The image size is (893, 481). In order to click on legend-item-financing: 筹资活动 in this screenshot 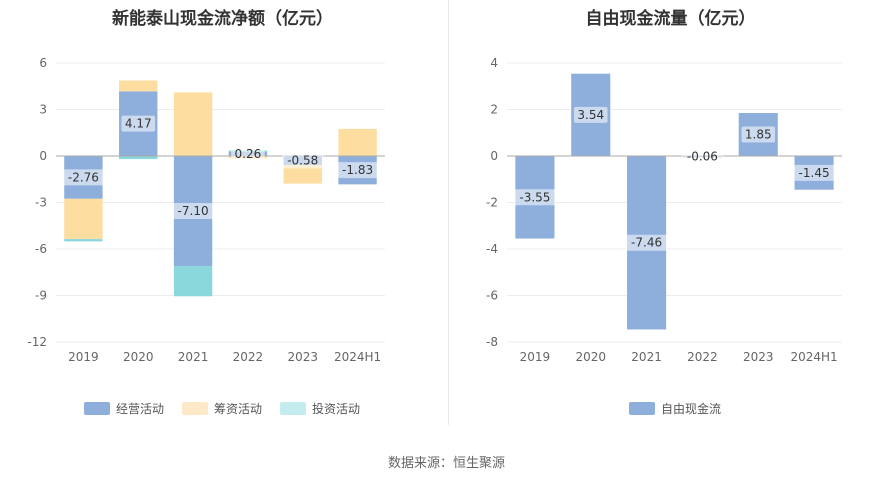, I will do `click(222, 408)`.